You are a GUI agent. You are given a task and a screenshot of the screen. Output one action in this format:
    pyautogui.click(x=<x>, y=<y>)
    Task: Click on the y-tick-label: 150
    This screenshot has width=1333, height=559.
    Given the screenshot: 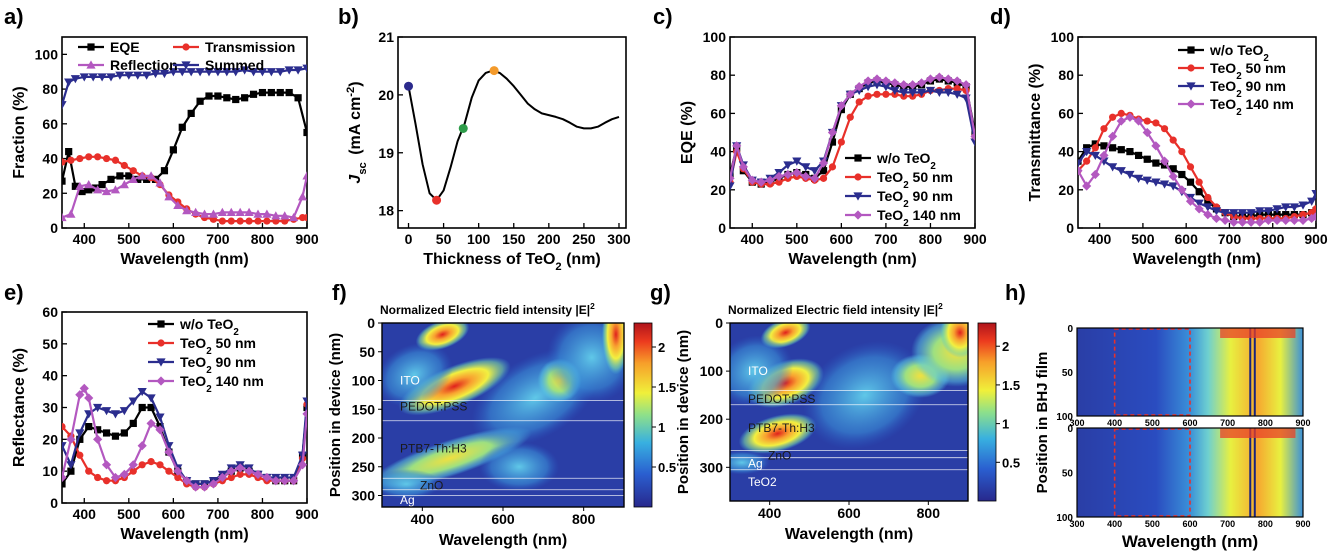 What is the action you would take?
    pyautogui.click(x=364, y=409)
    